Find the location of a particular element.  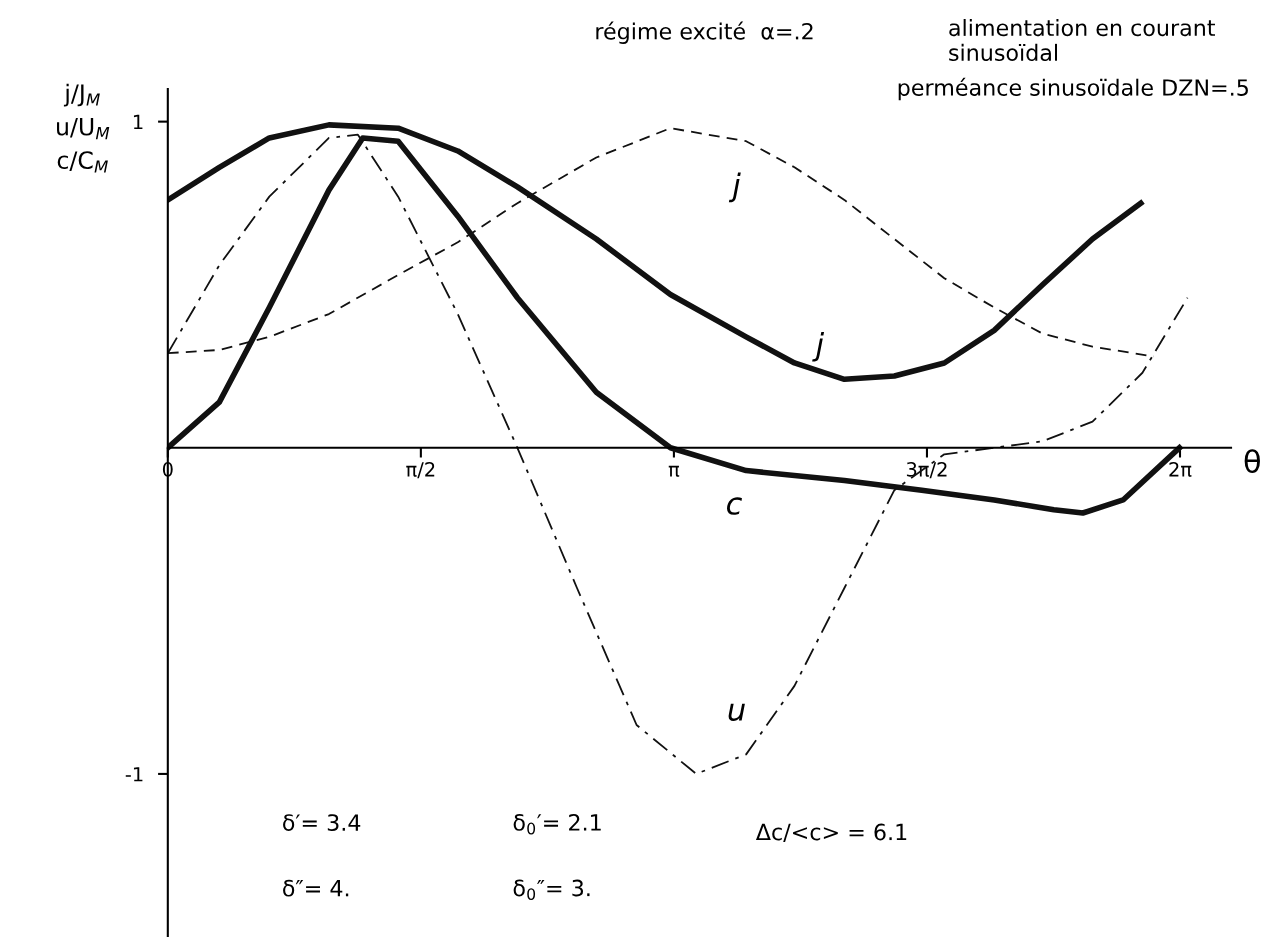

text: alimentation en courant sinusoïdal is located at coordinates (1082, 40).